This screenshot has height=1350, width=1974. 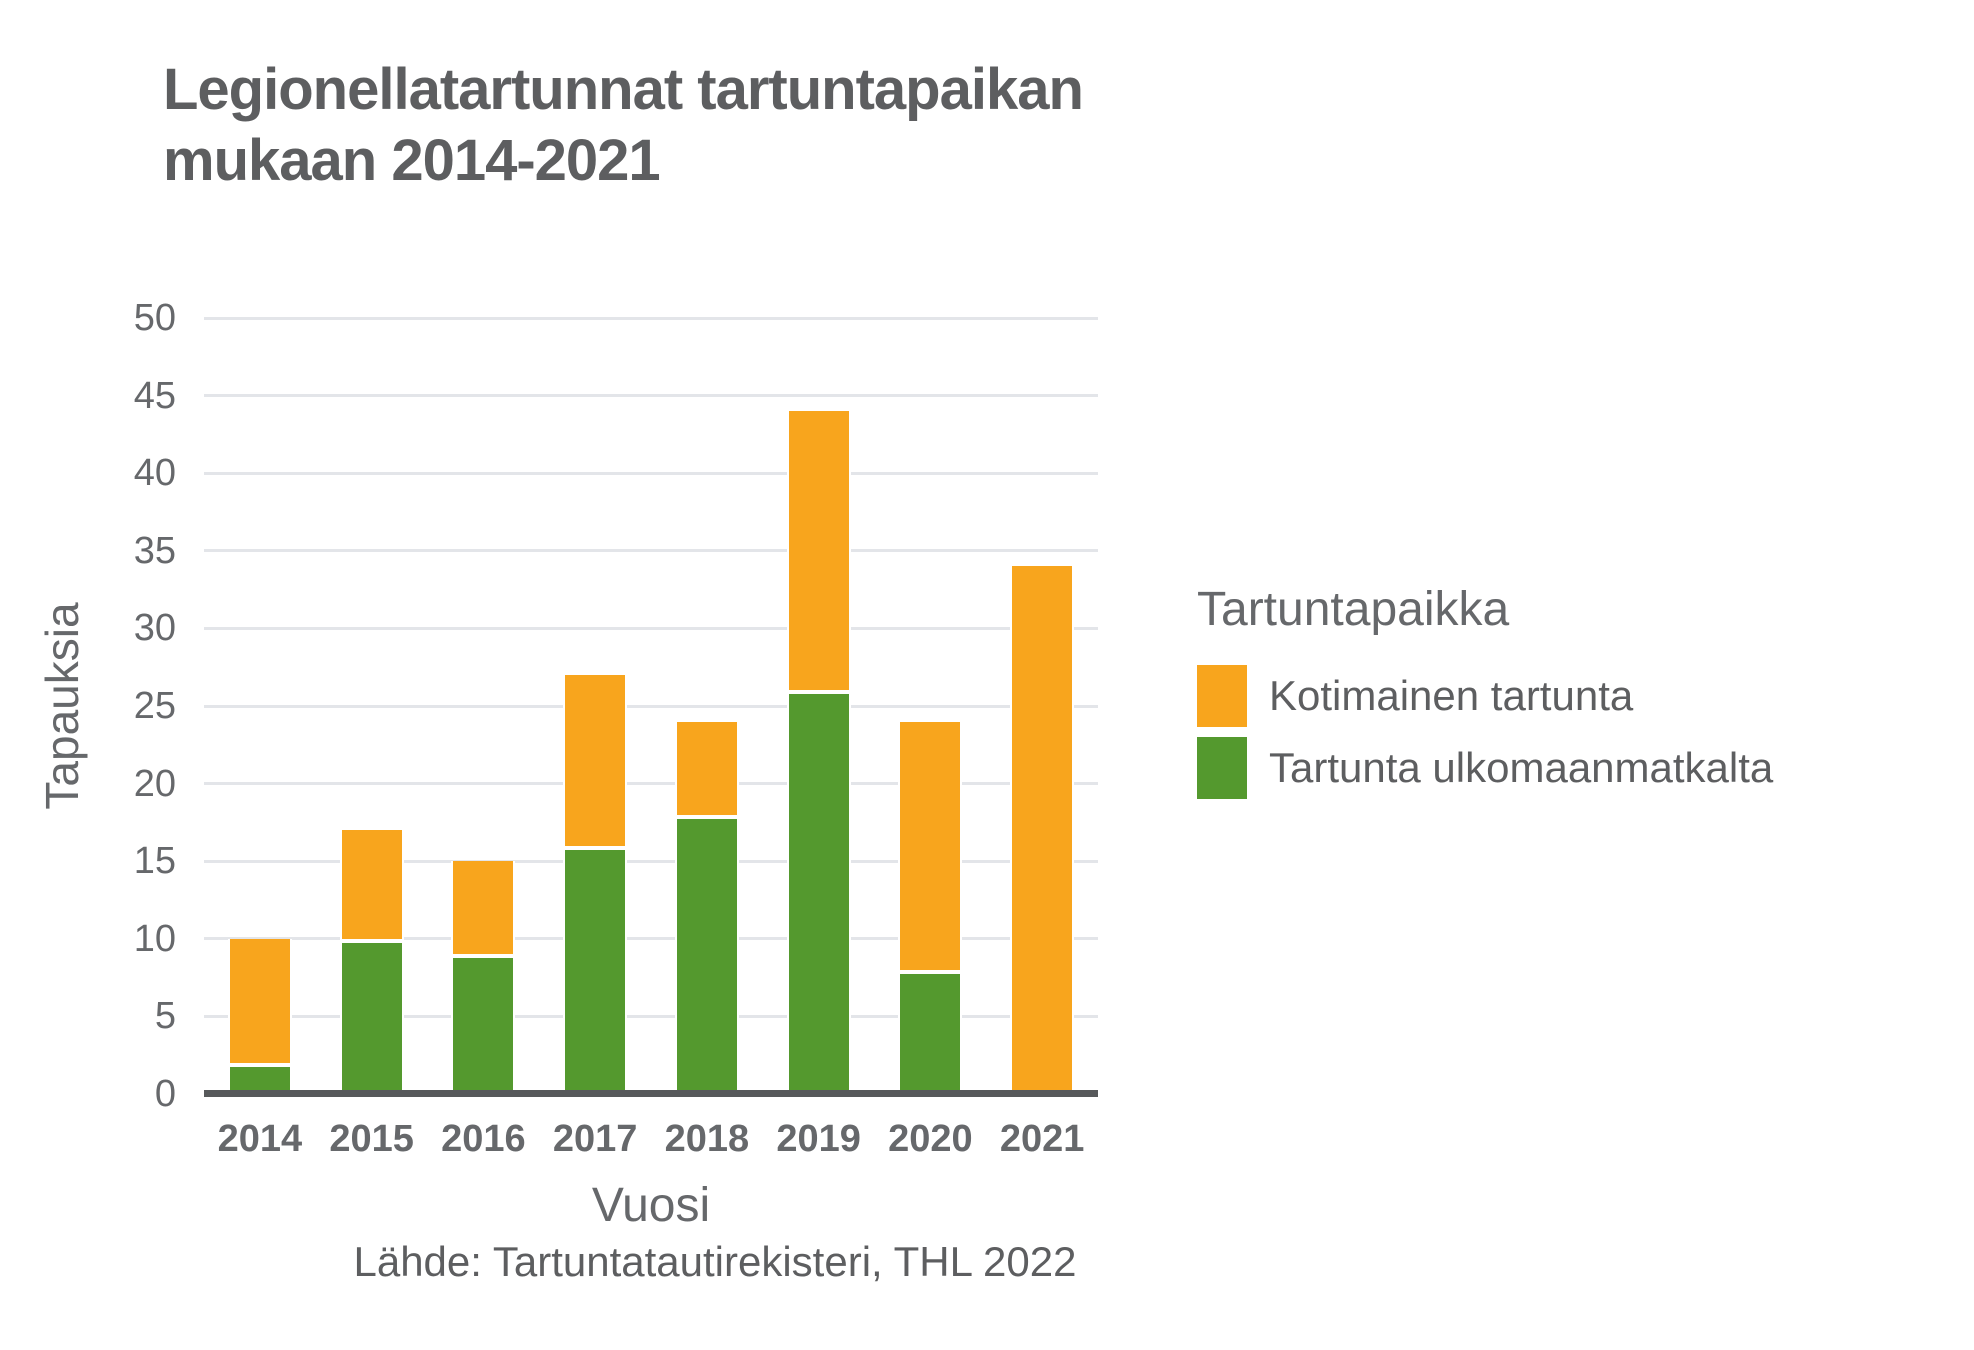 What do you see at coordinates (260, 1139) in the screenshot?
I see `x-tick-label-2014: 2014` at bounding box center [260, 1139].